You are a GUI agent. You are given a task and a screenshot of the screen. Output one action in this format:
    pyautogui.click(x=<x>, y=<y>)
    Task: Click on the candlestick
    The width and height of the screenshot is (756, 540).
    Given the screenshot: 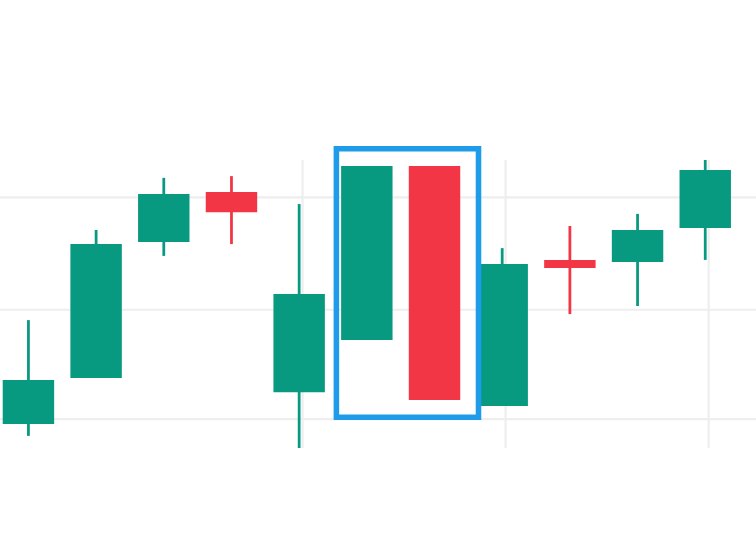 What is the action you would take?
    pyautogui.click(x=570, y=270)
    